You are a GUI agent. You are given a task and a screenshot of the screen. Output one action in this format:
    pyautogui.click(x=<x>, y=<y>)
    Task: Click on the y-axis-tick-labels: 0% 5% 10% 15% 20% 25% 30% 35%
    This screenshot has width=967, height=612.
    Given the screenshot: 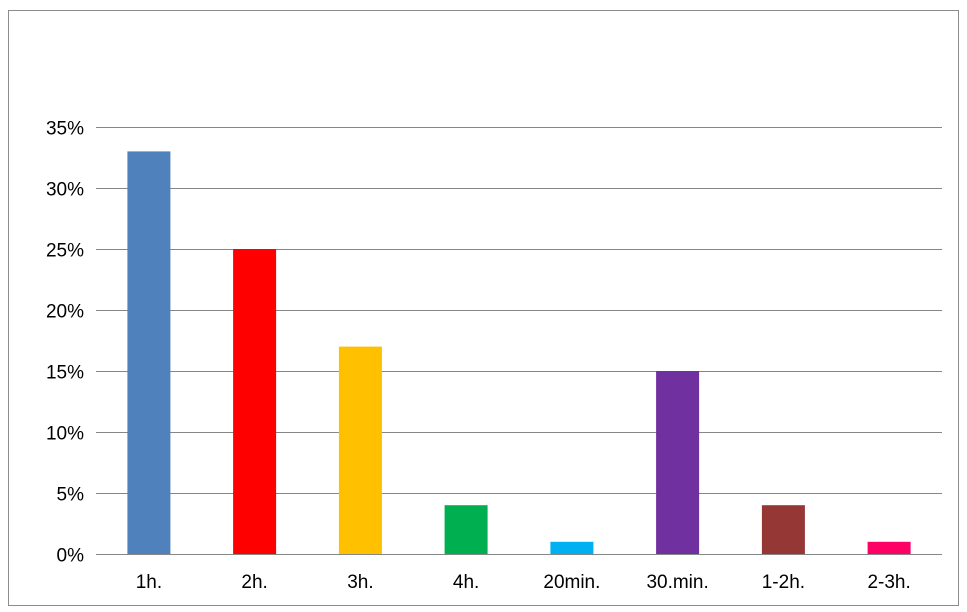 What is the action you would take?
    pyautogui.click(x=65, y=343)
    